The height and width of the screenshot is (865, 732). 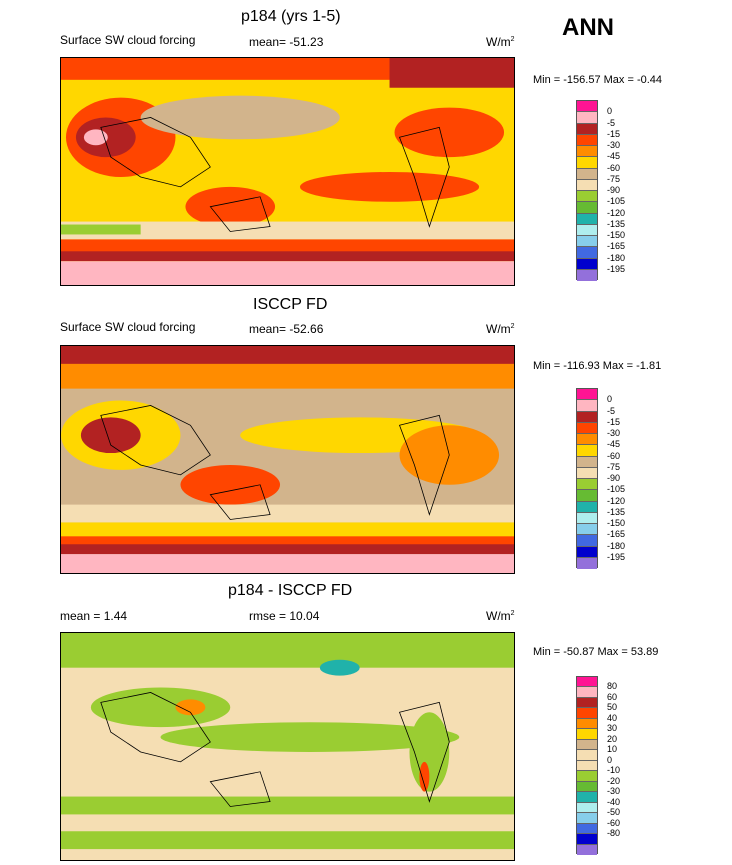 I want to click on legend-label: -80, so click(x=614, y=833).